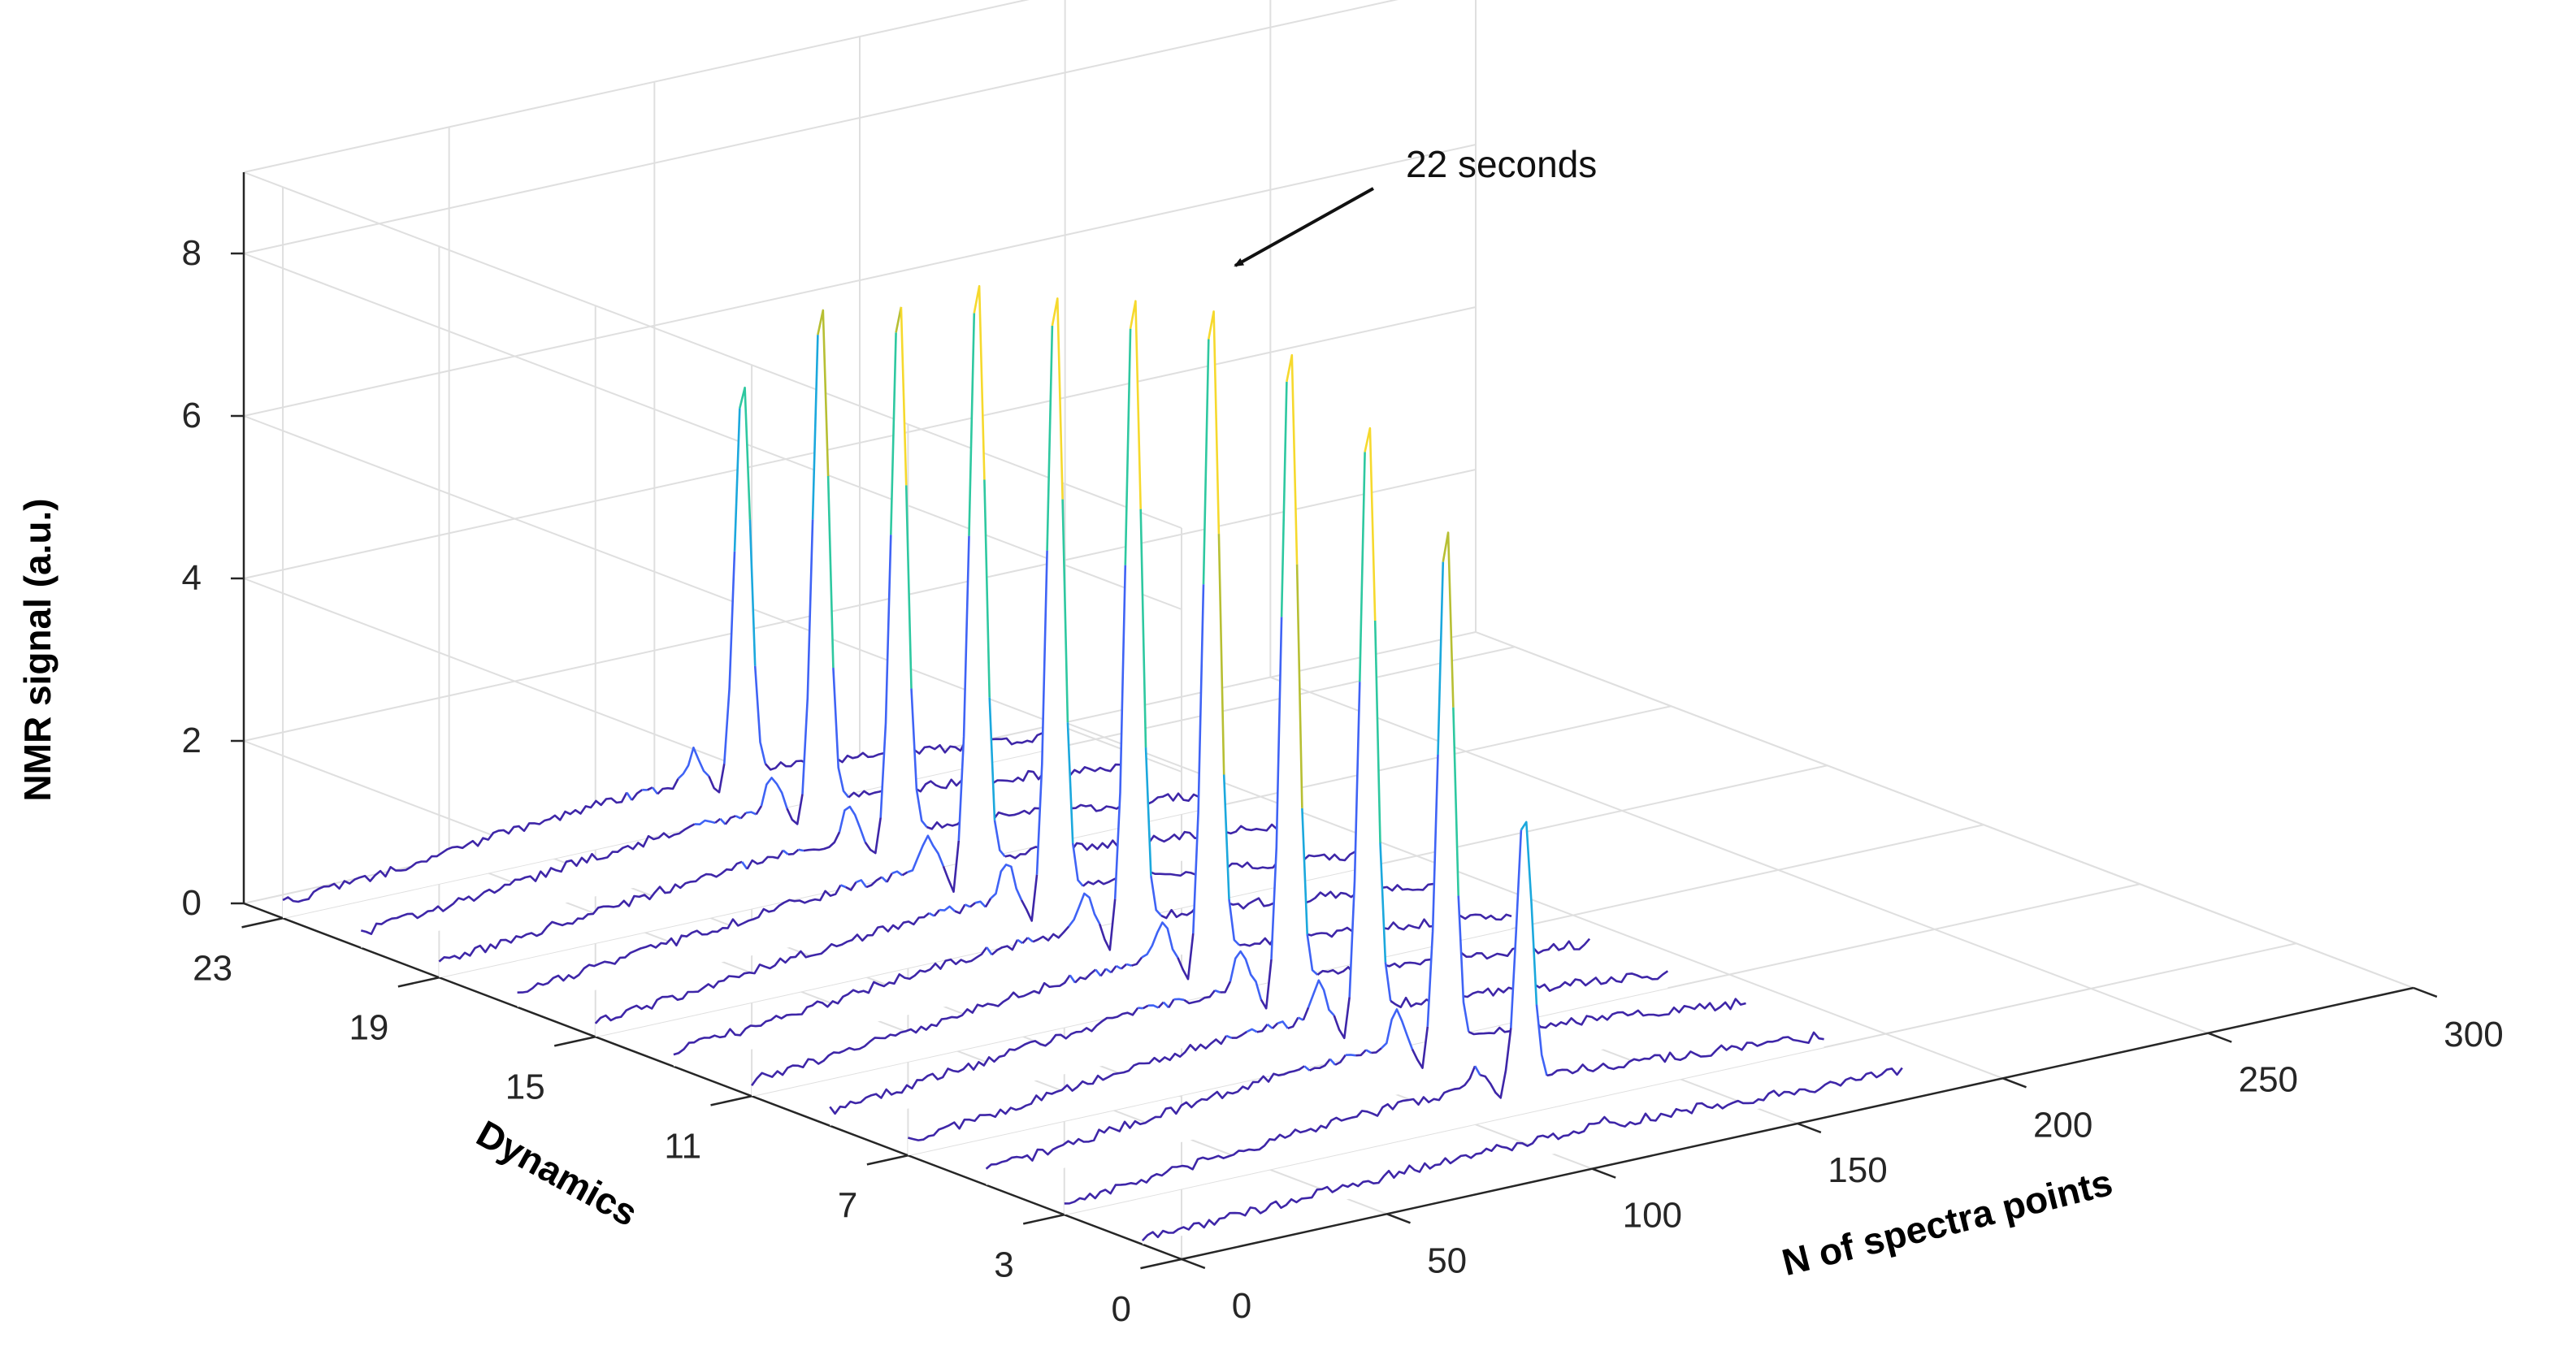 The width and height of the screenshot is (2576, 1351). I want to click on x-tick-label: 200, so click(2062, 1125).